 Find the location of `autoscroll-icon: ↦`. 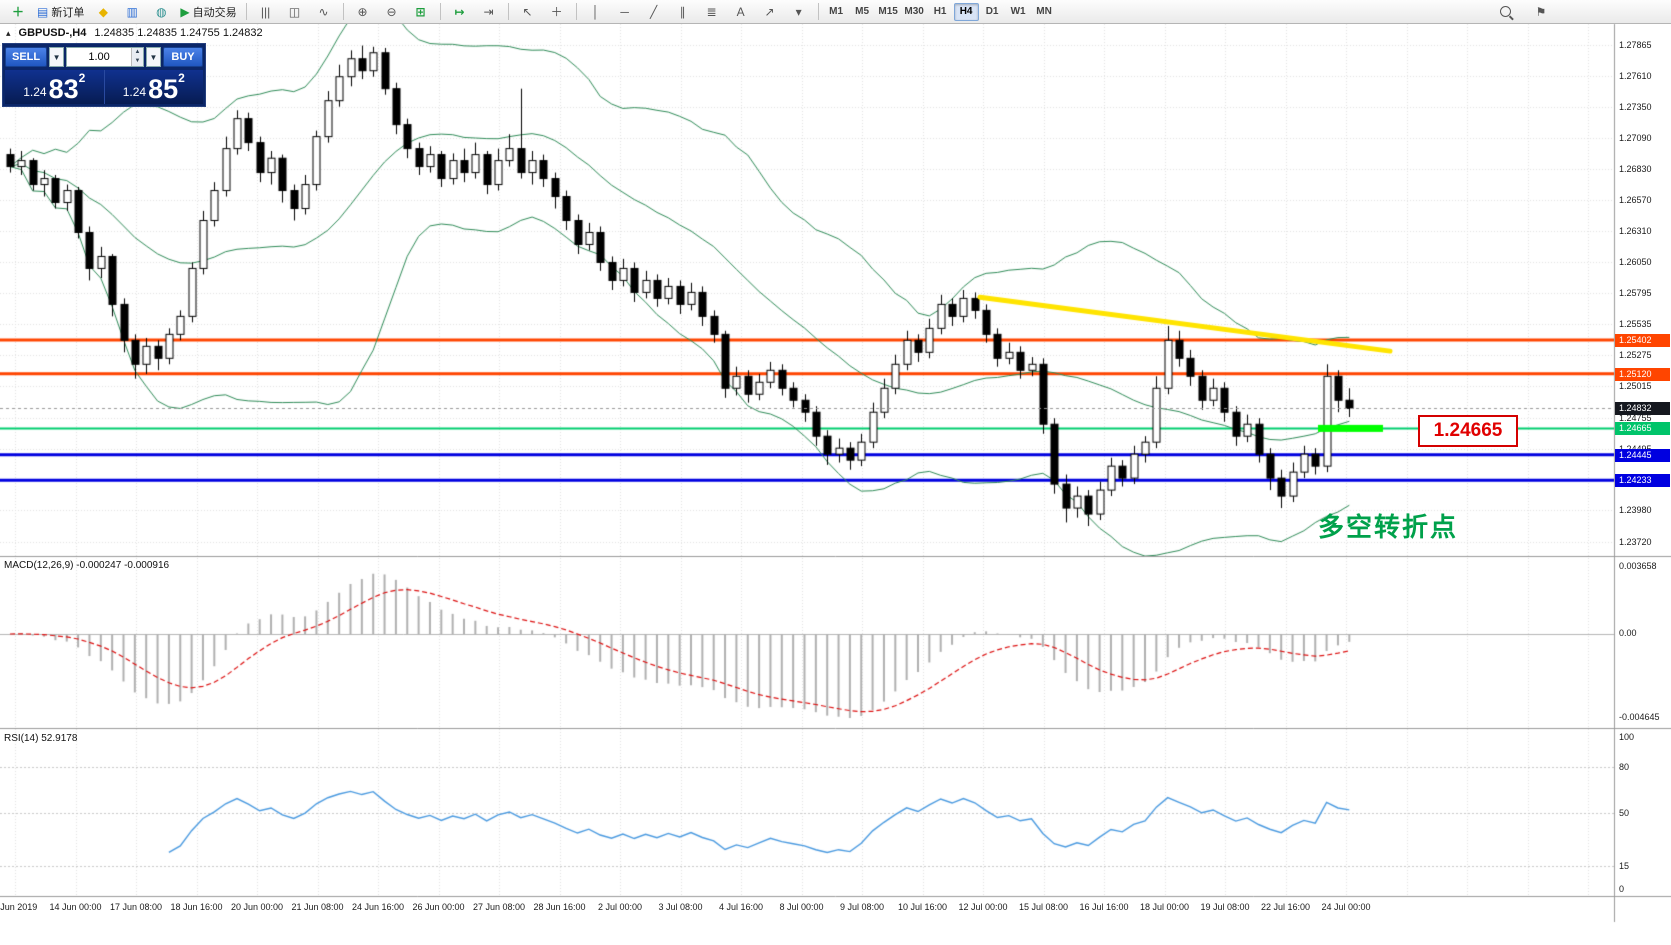

autoscroll-icon: ↦ is located at coordinates (459, 11).